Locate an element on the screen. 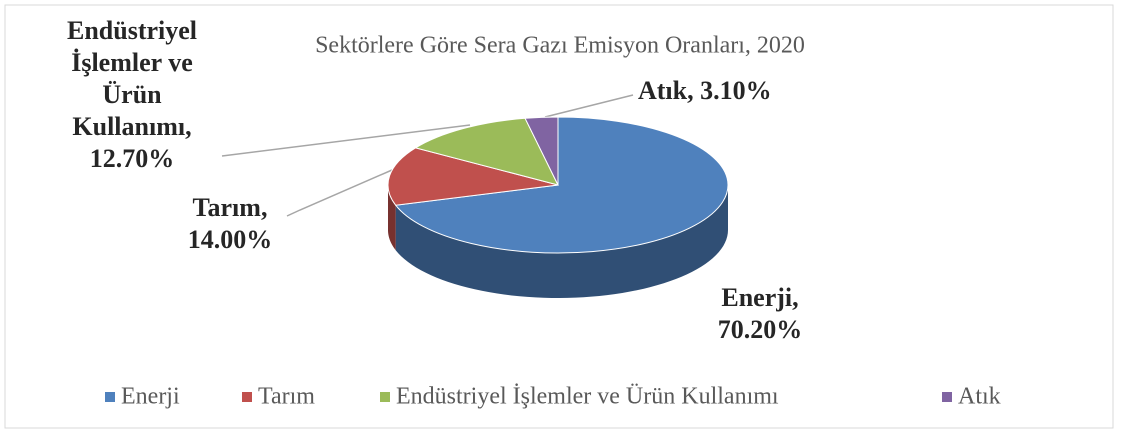 The image size is (1123, 433). leader-lines is located at coordinates (427, 155).